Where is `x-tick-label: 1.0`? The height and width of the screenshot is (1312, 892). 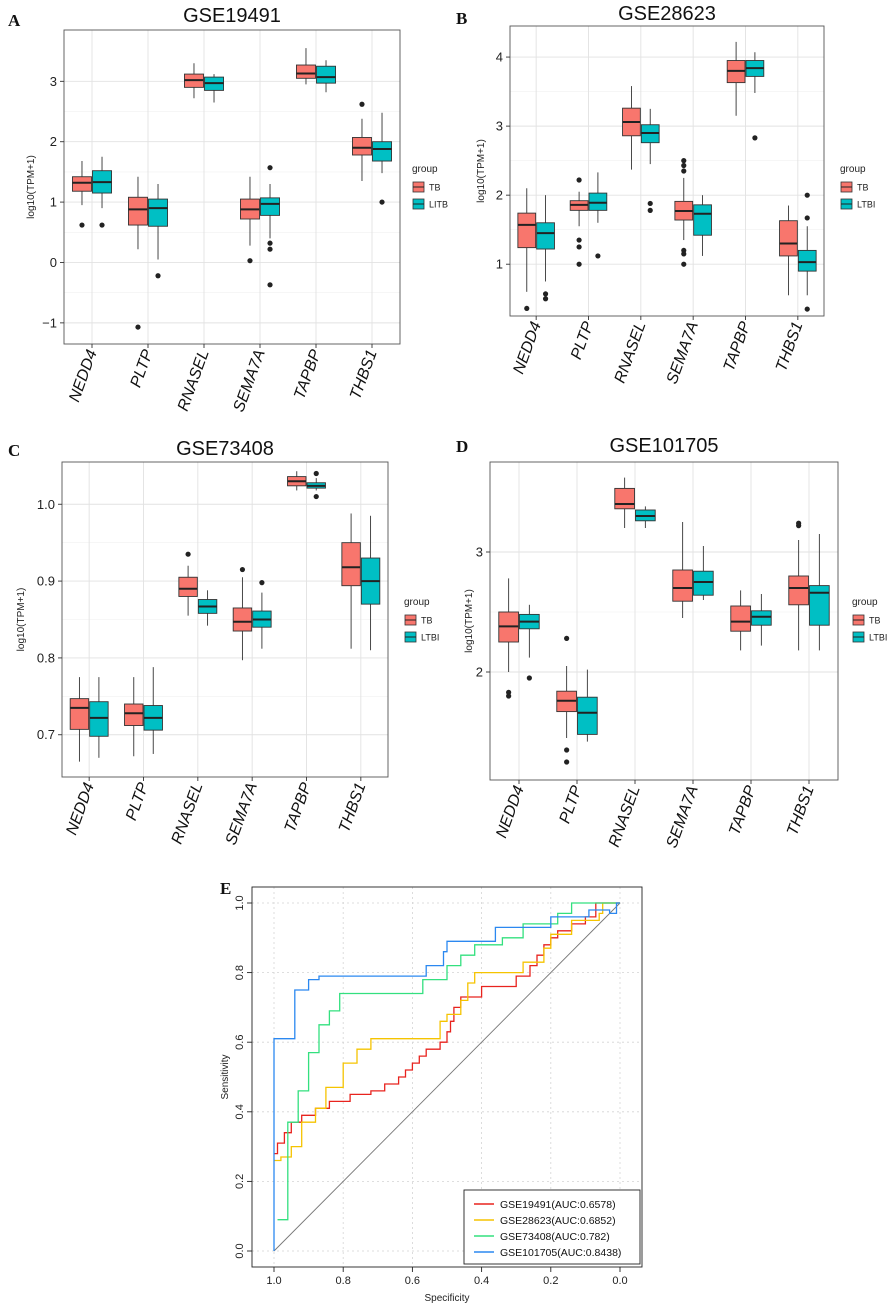
x-tick-label: 1.0 is located at coordinates (273, 1281).